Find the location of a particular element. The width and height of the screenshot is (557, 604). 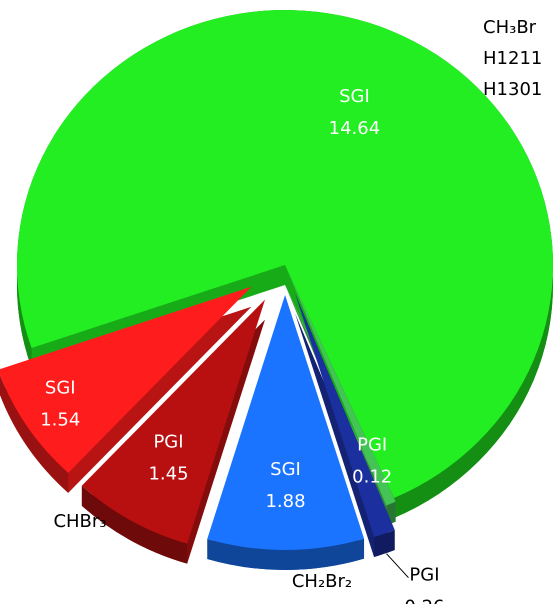

group-label: CHBr₃ is located at coordinates (79, 521).